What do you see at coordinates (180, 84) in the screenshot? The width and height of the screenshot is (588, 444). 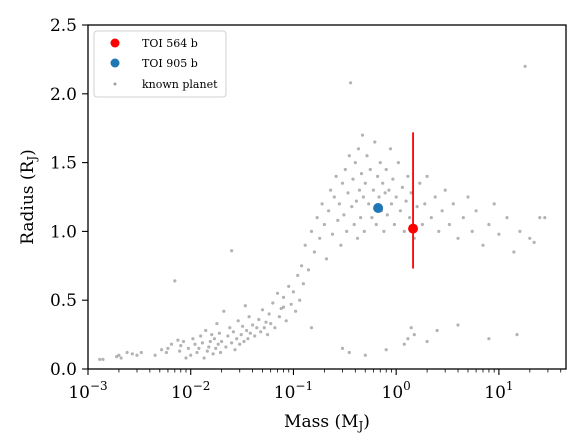 I see `legend-label-known: known planet` at bounding box center [180, 84].